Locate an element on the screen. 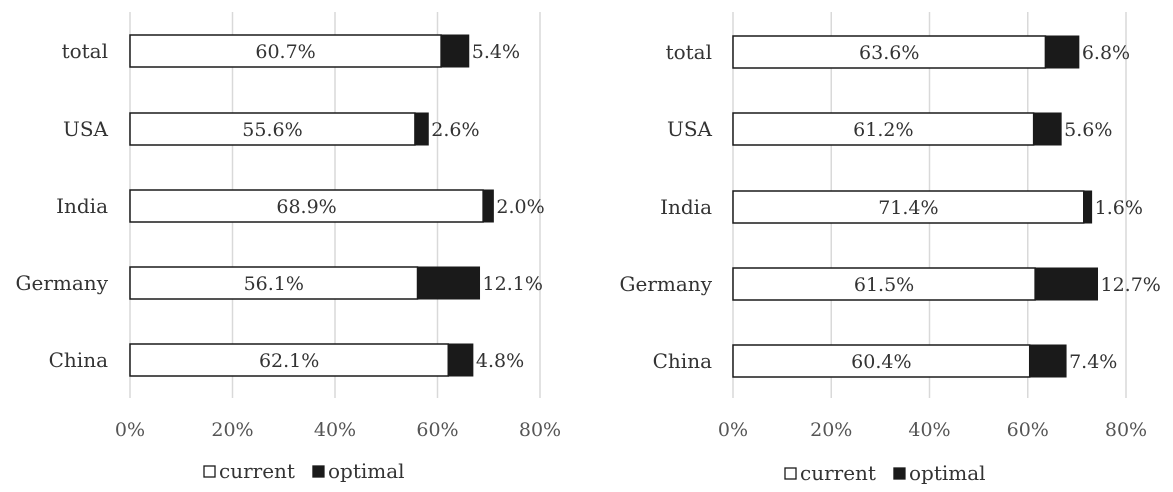 This screenshot has height=492, width=1173. data-label-optimal: 4.8% is located at coordinates (500, 361).